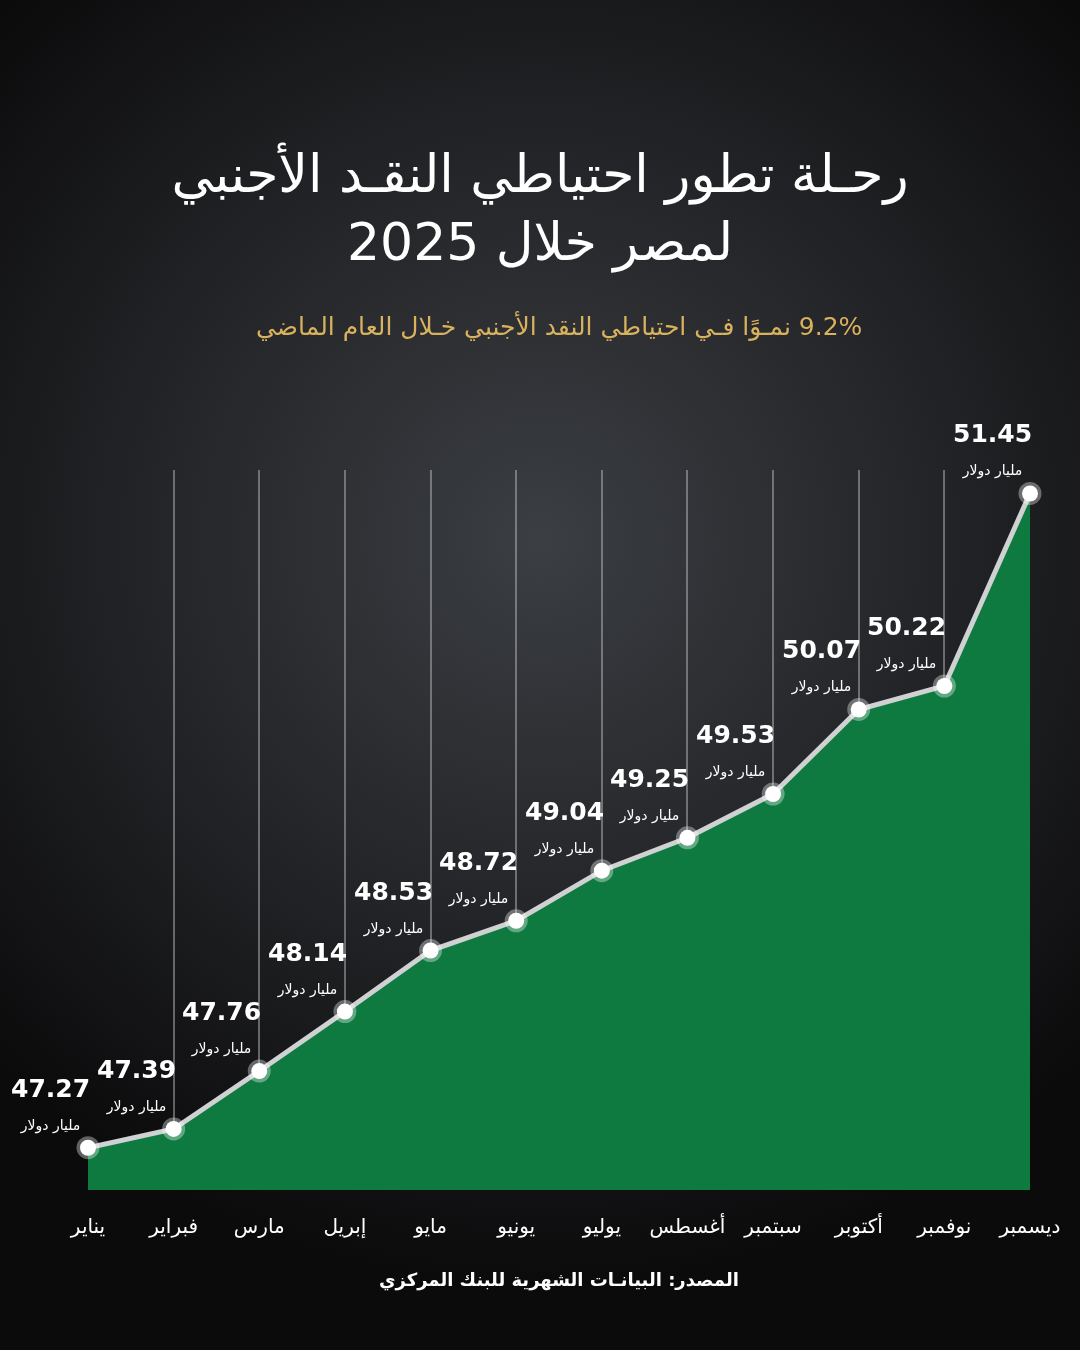 The image size is (1080, 1350). Describe the element at coordinates (772, 1226) in the screenshot. I see `x-tick-label: سبتمبر` at that location.